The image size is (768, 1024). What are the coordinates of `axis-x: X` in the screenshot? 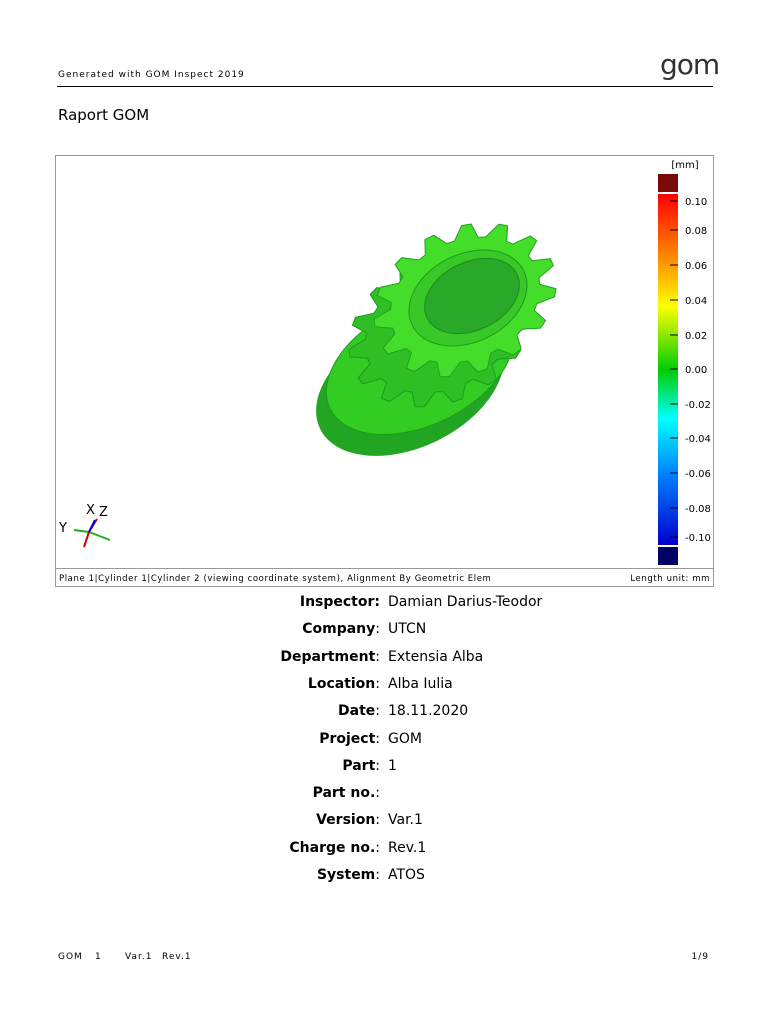 It's located at (90, 510).